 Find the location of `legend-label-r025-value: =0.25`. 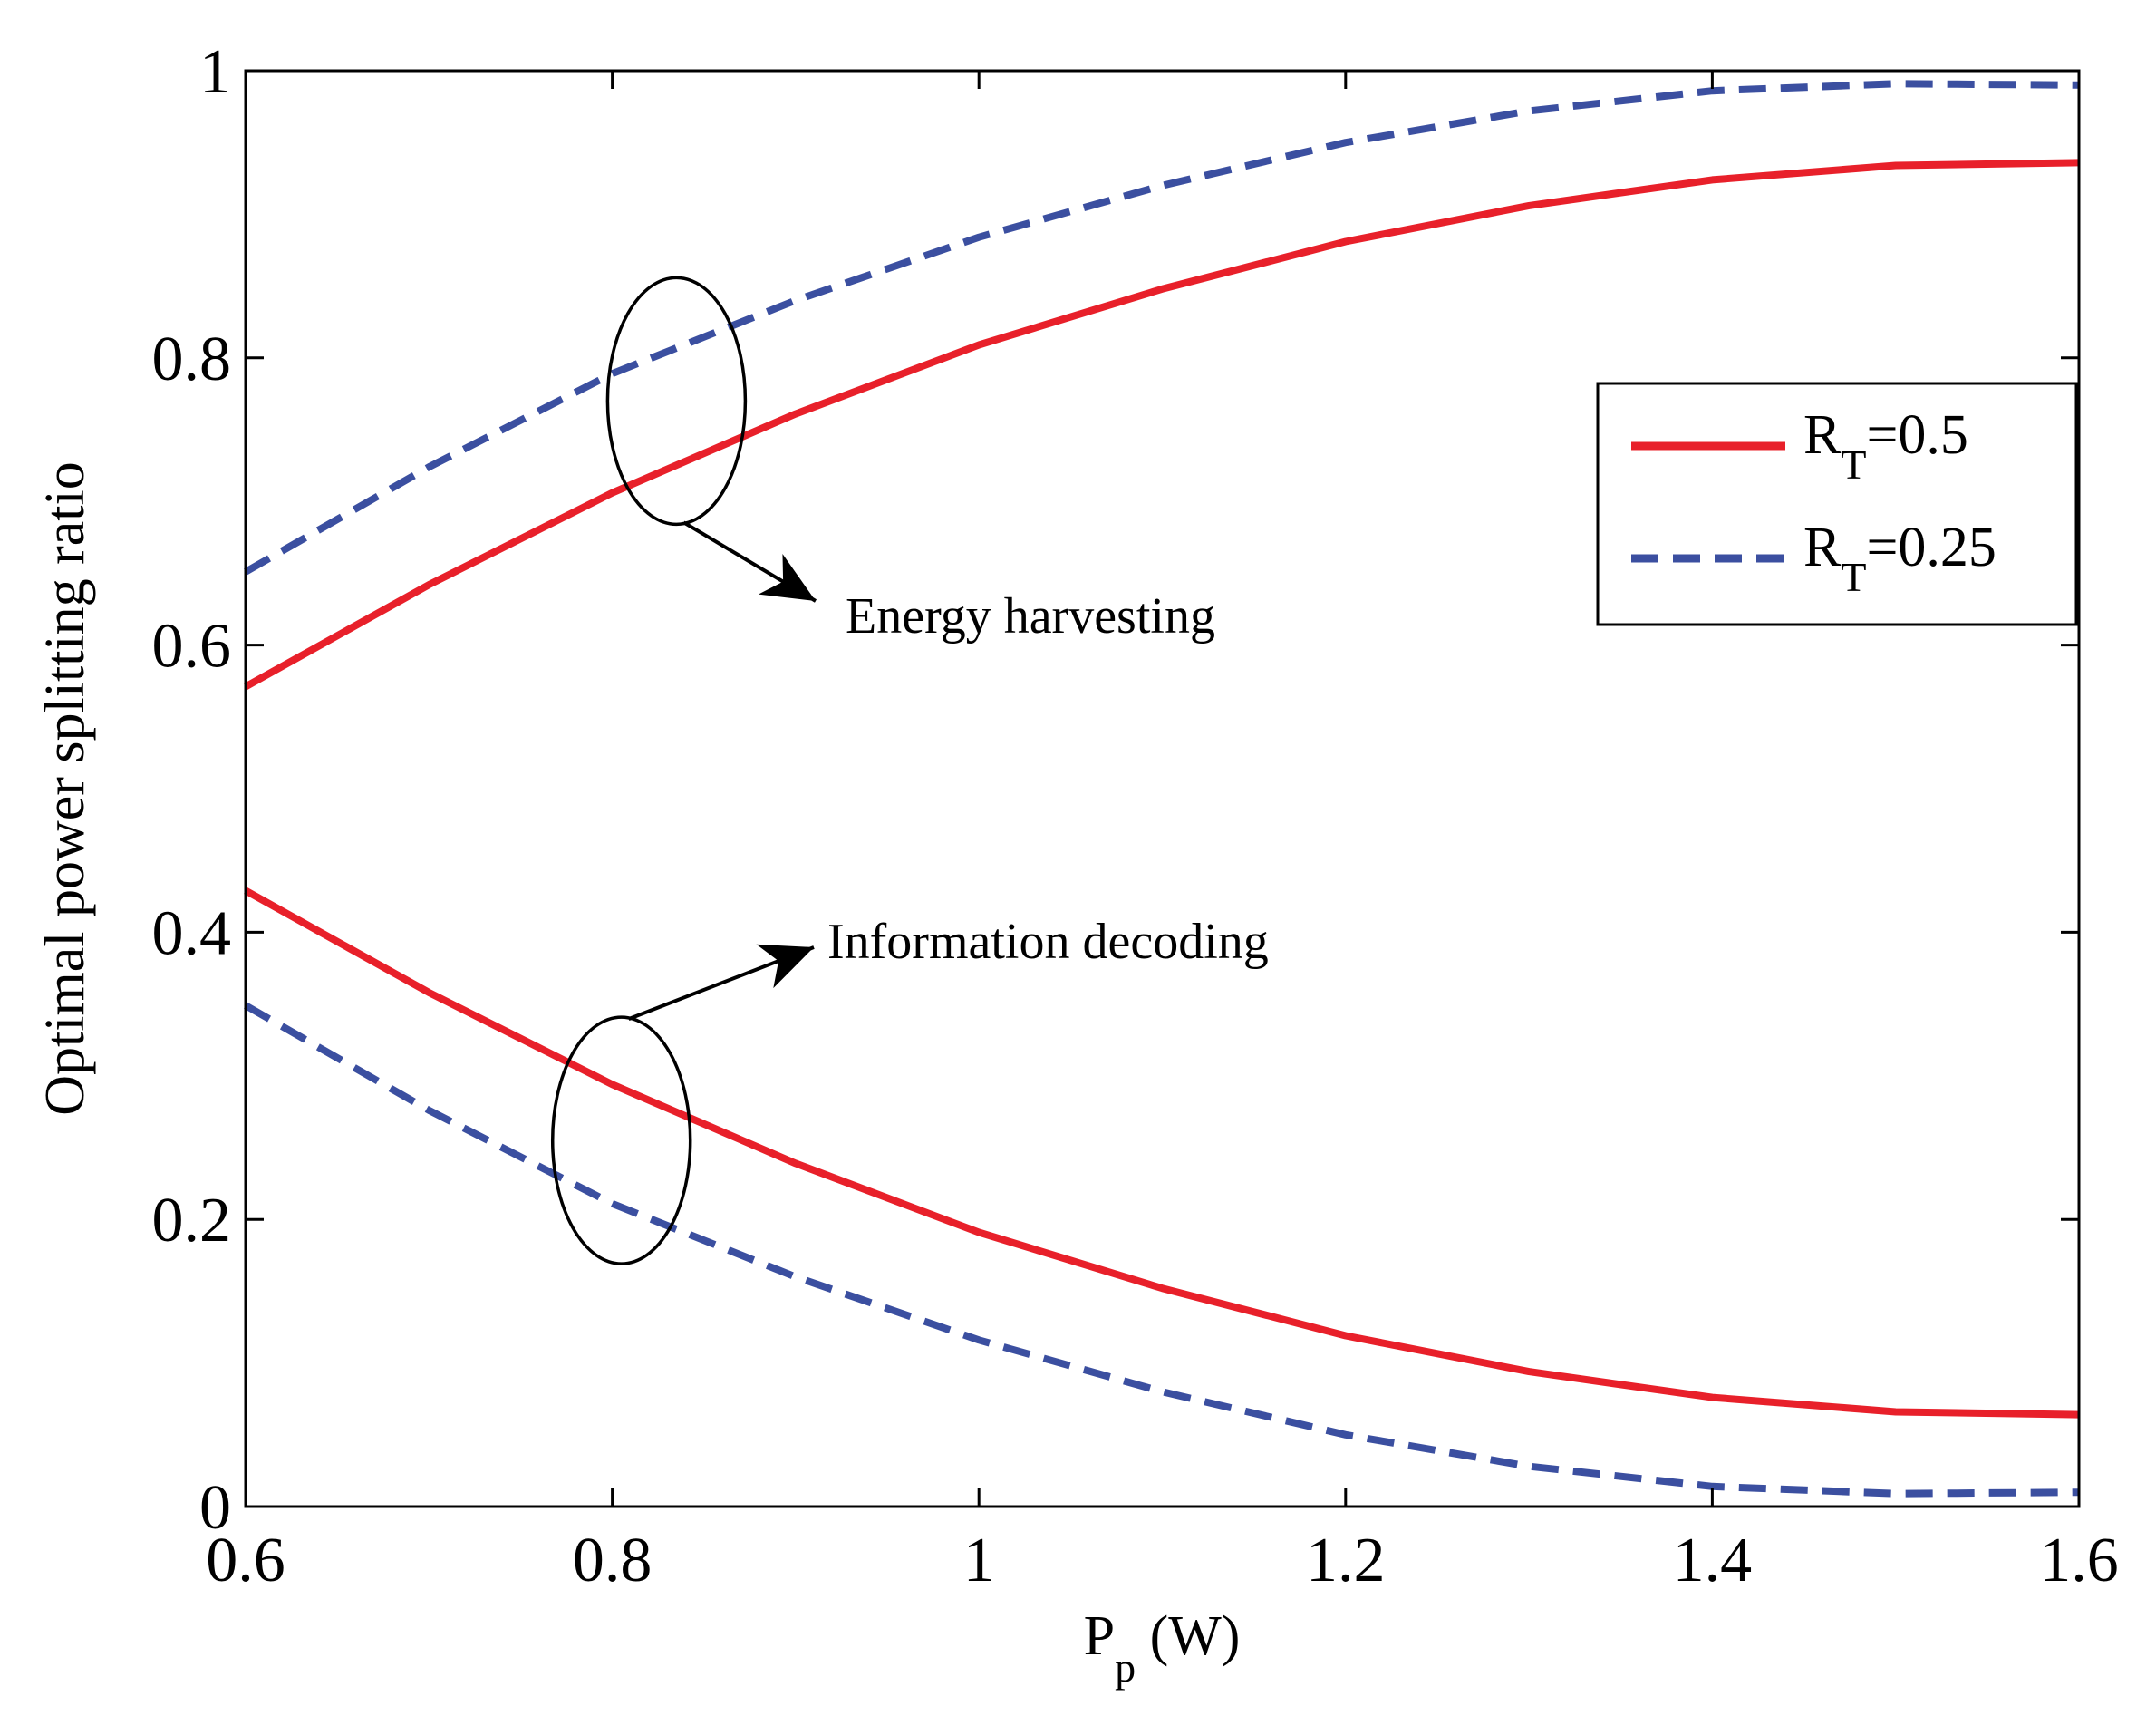

legend-label-r025-value: =0.25 is located at coordinates (1931, 547).